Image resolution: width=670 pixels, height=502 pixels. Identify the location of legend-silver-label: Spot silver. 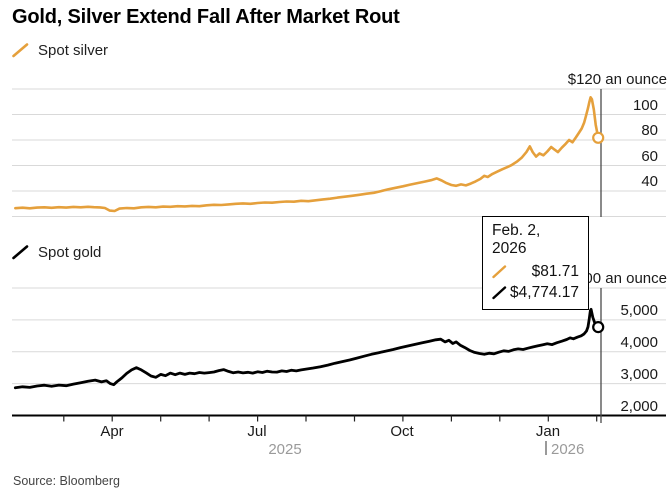
(73, 50).